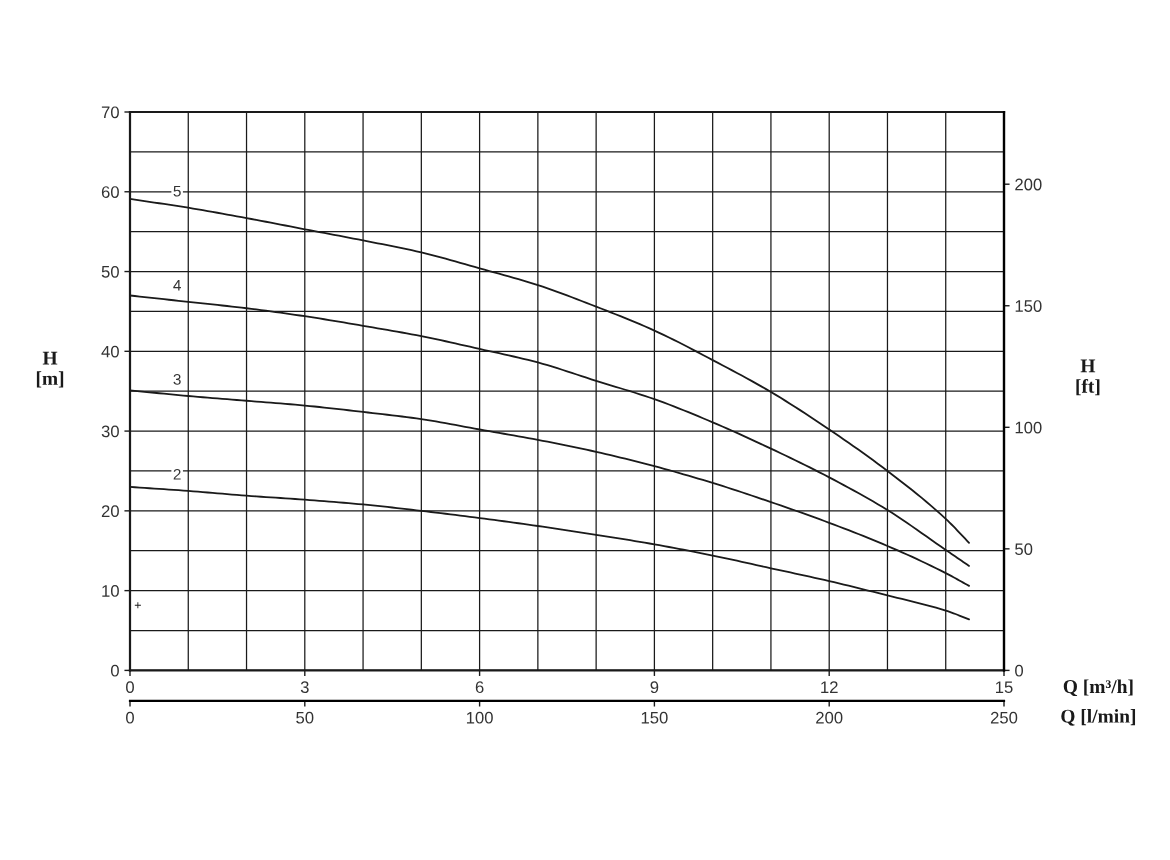 The image size is (1170, 860). I want to click on y-tick-label: 60, so click(110, 192).